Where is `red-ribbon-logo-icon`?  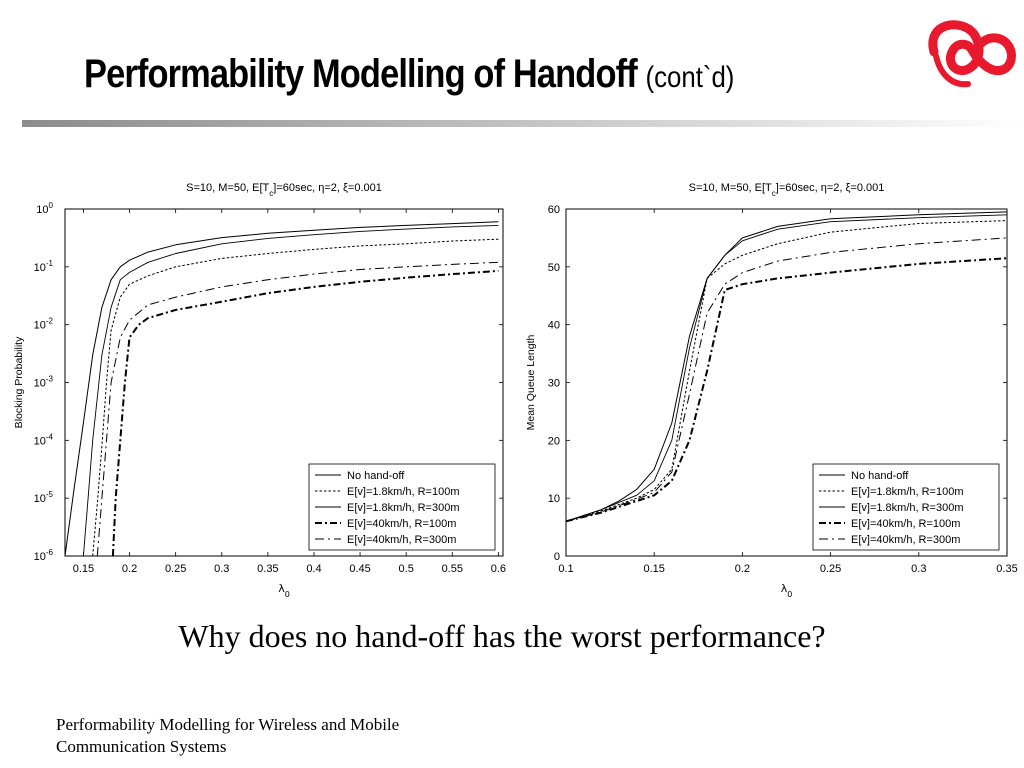 red-ribbon-logo-icon is located at coordinates (970, 55).